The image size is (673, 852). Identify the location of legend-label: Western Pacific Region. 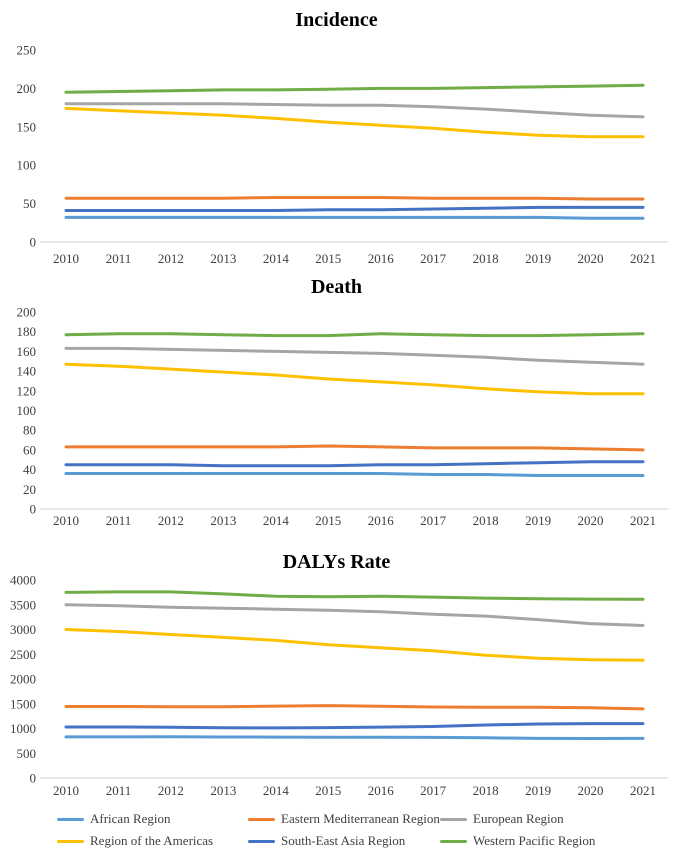
(534, 840).